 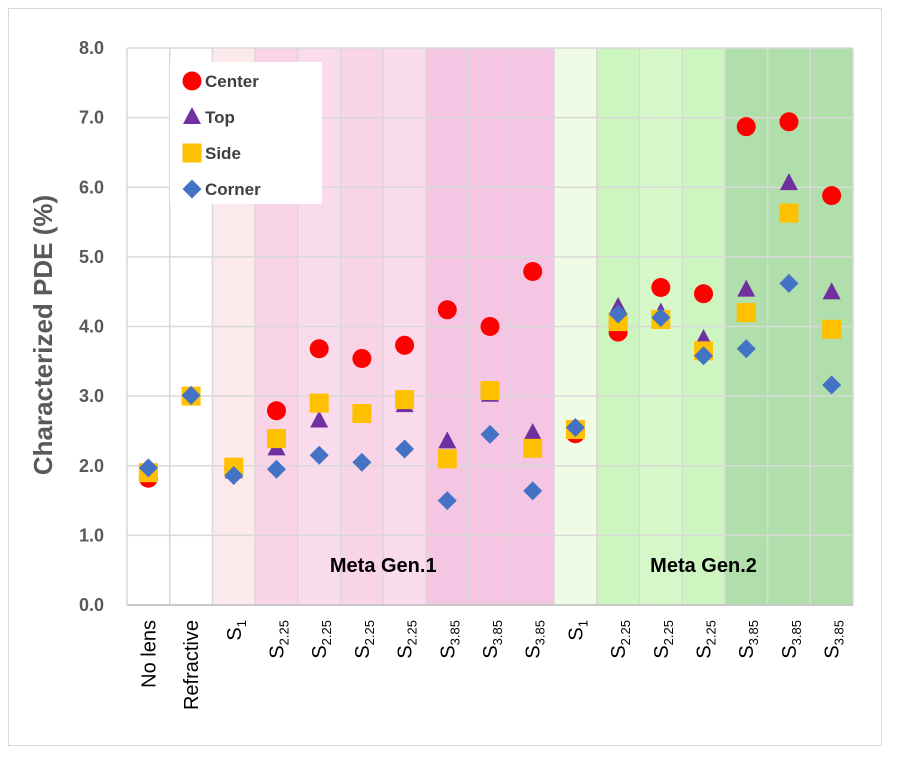 I want to click on y-tick-label: 4.0, so click(x=91, y=327).